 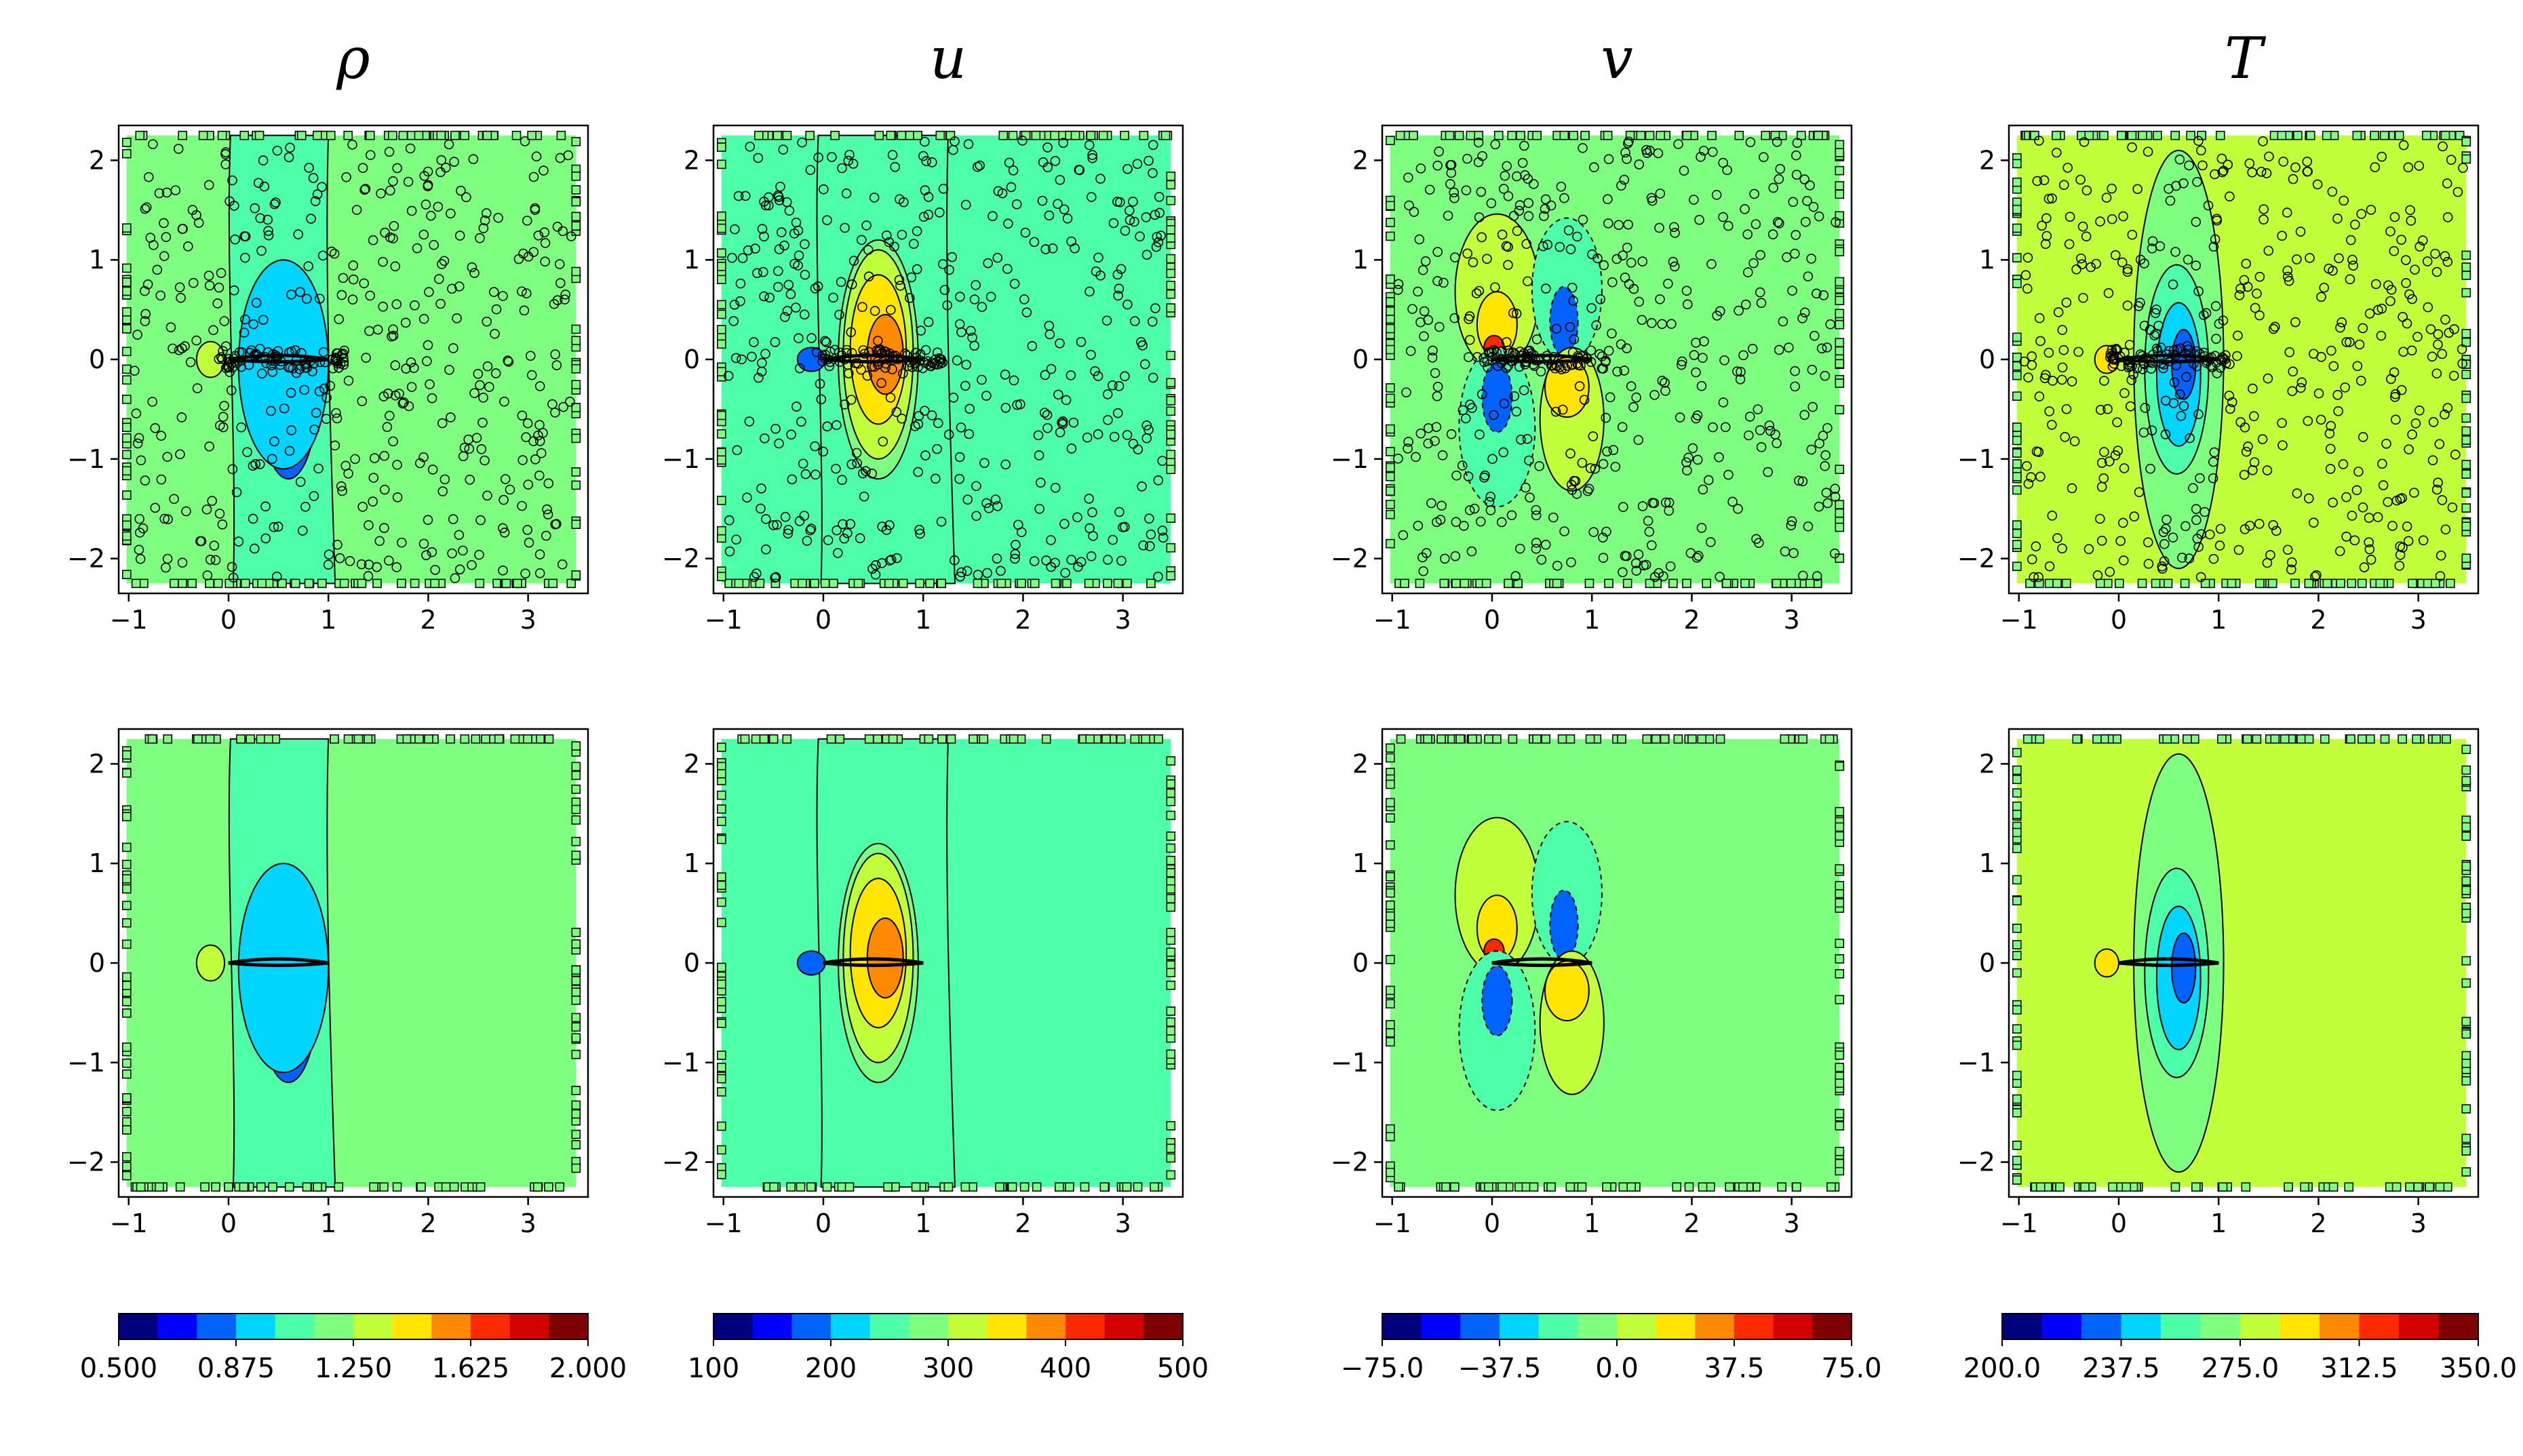 What do you see at coordinates (1500, 1368) in the screenshot?
I see `colorbar-tick-label: −37.5` at bounding box center [1500, 1368].